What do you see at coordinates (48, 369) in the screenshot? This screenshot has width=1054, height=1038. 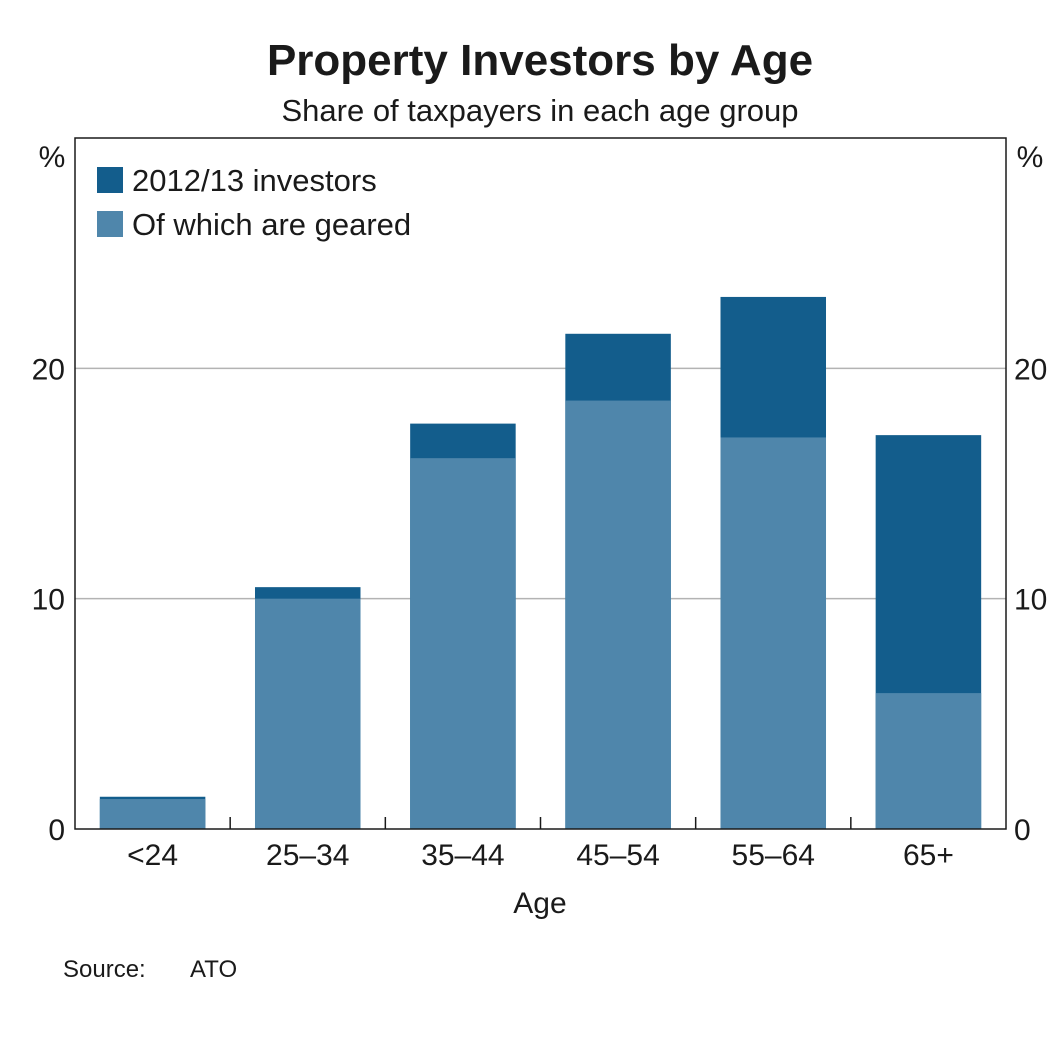 I see `y-tick-left-20: 20` at bounding box center [48, 369].